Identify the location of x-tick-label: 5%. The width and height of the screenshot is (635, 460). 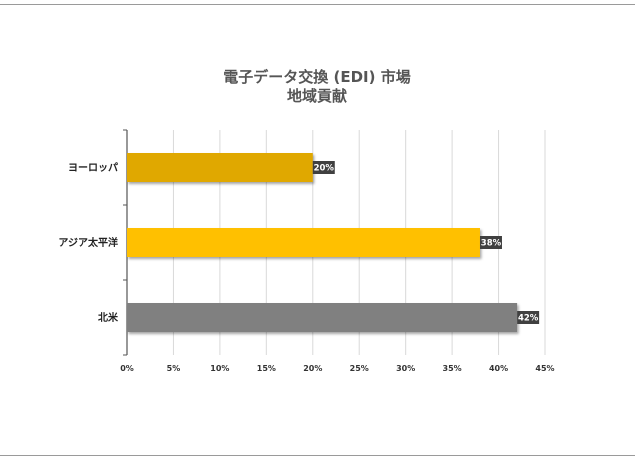
(174, 368).